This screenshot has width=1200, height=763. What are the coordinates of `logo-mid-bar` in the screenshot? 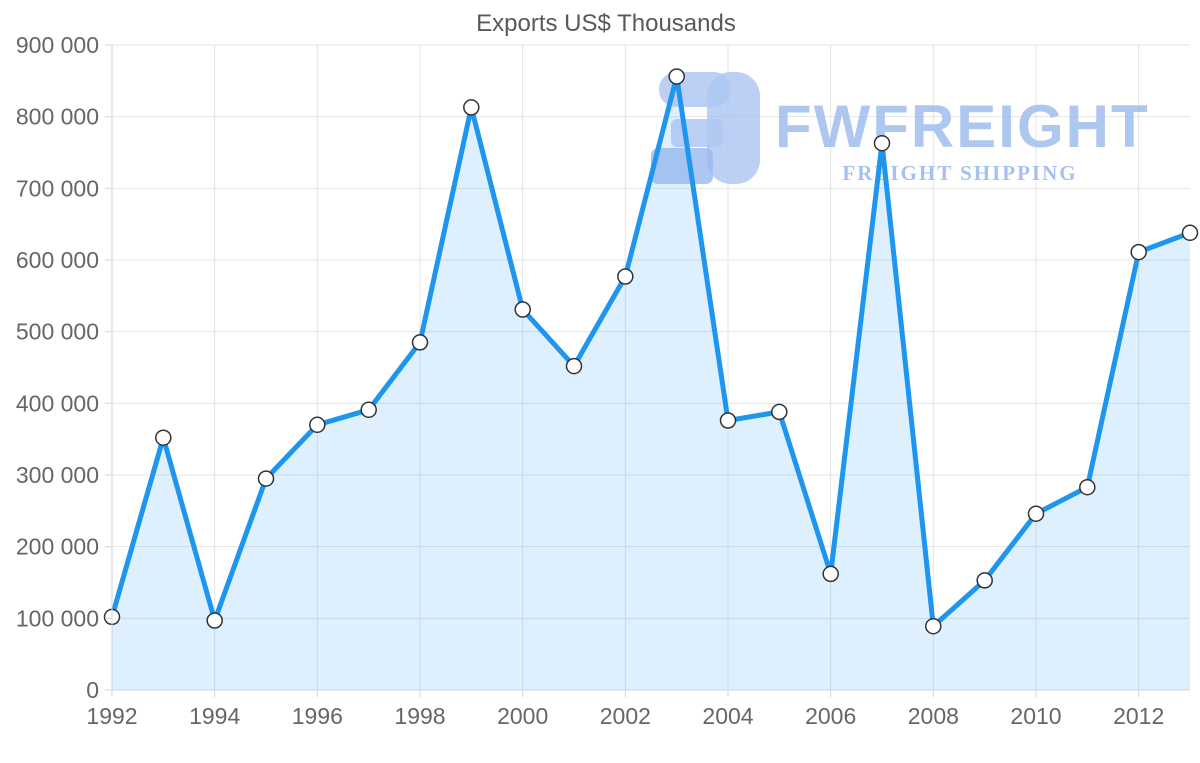 It's located at (697, 133).